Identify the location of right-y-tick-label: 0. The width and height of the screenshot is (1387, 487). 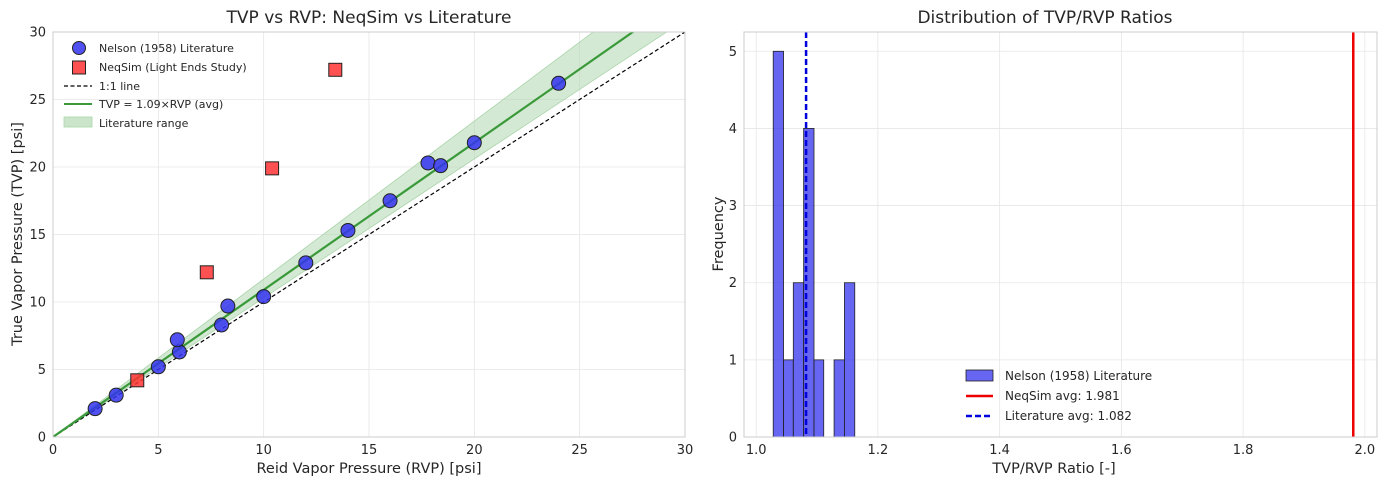
(733, 438).